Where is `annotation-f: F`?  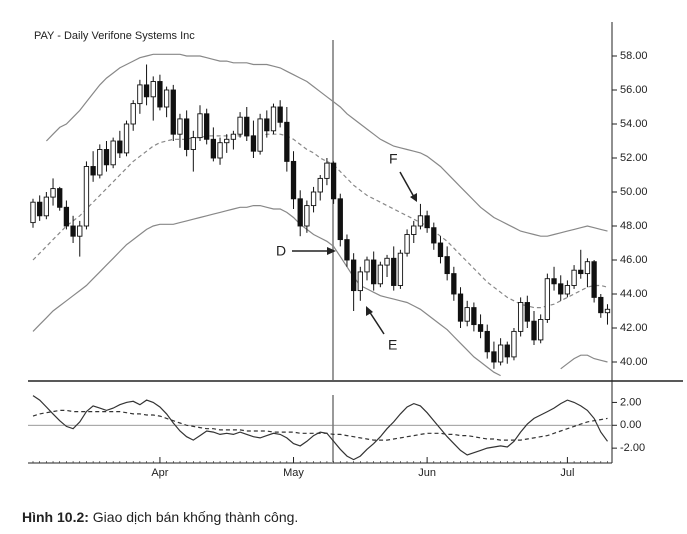 annotation-f: F is located at coordinates (403, 176).